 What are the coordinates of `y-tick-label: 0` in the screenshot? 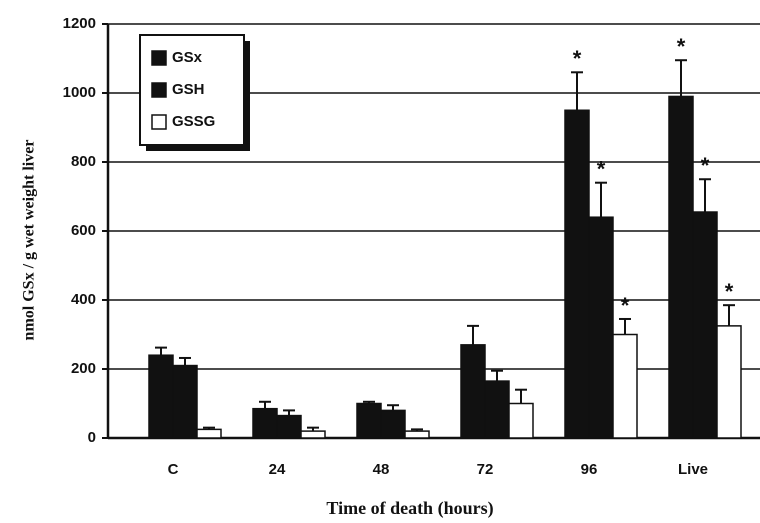 It's located at (92, 437).